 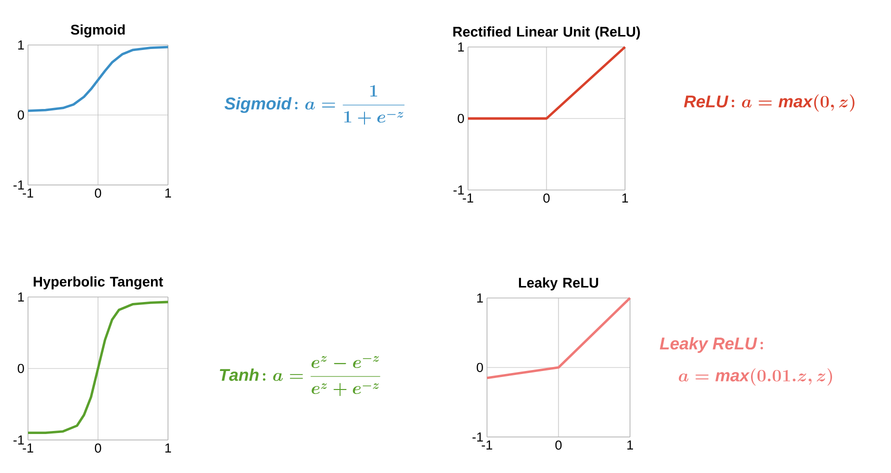 What do you see at coordinates (99, 283) in the screenshot?
I see `chart-title: Hyperbolic Tangent` at bounding box center [99, 283].